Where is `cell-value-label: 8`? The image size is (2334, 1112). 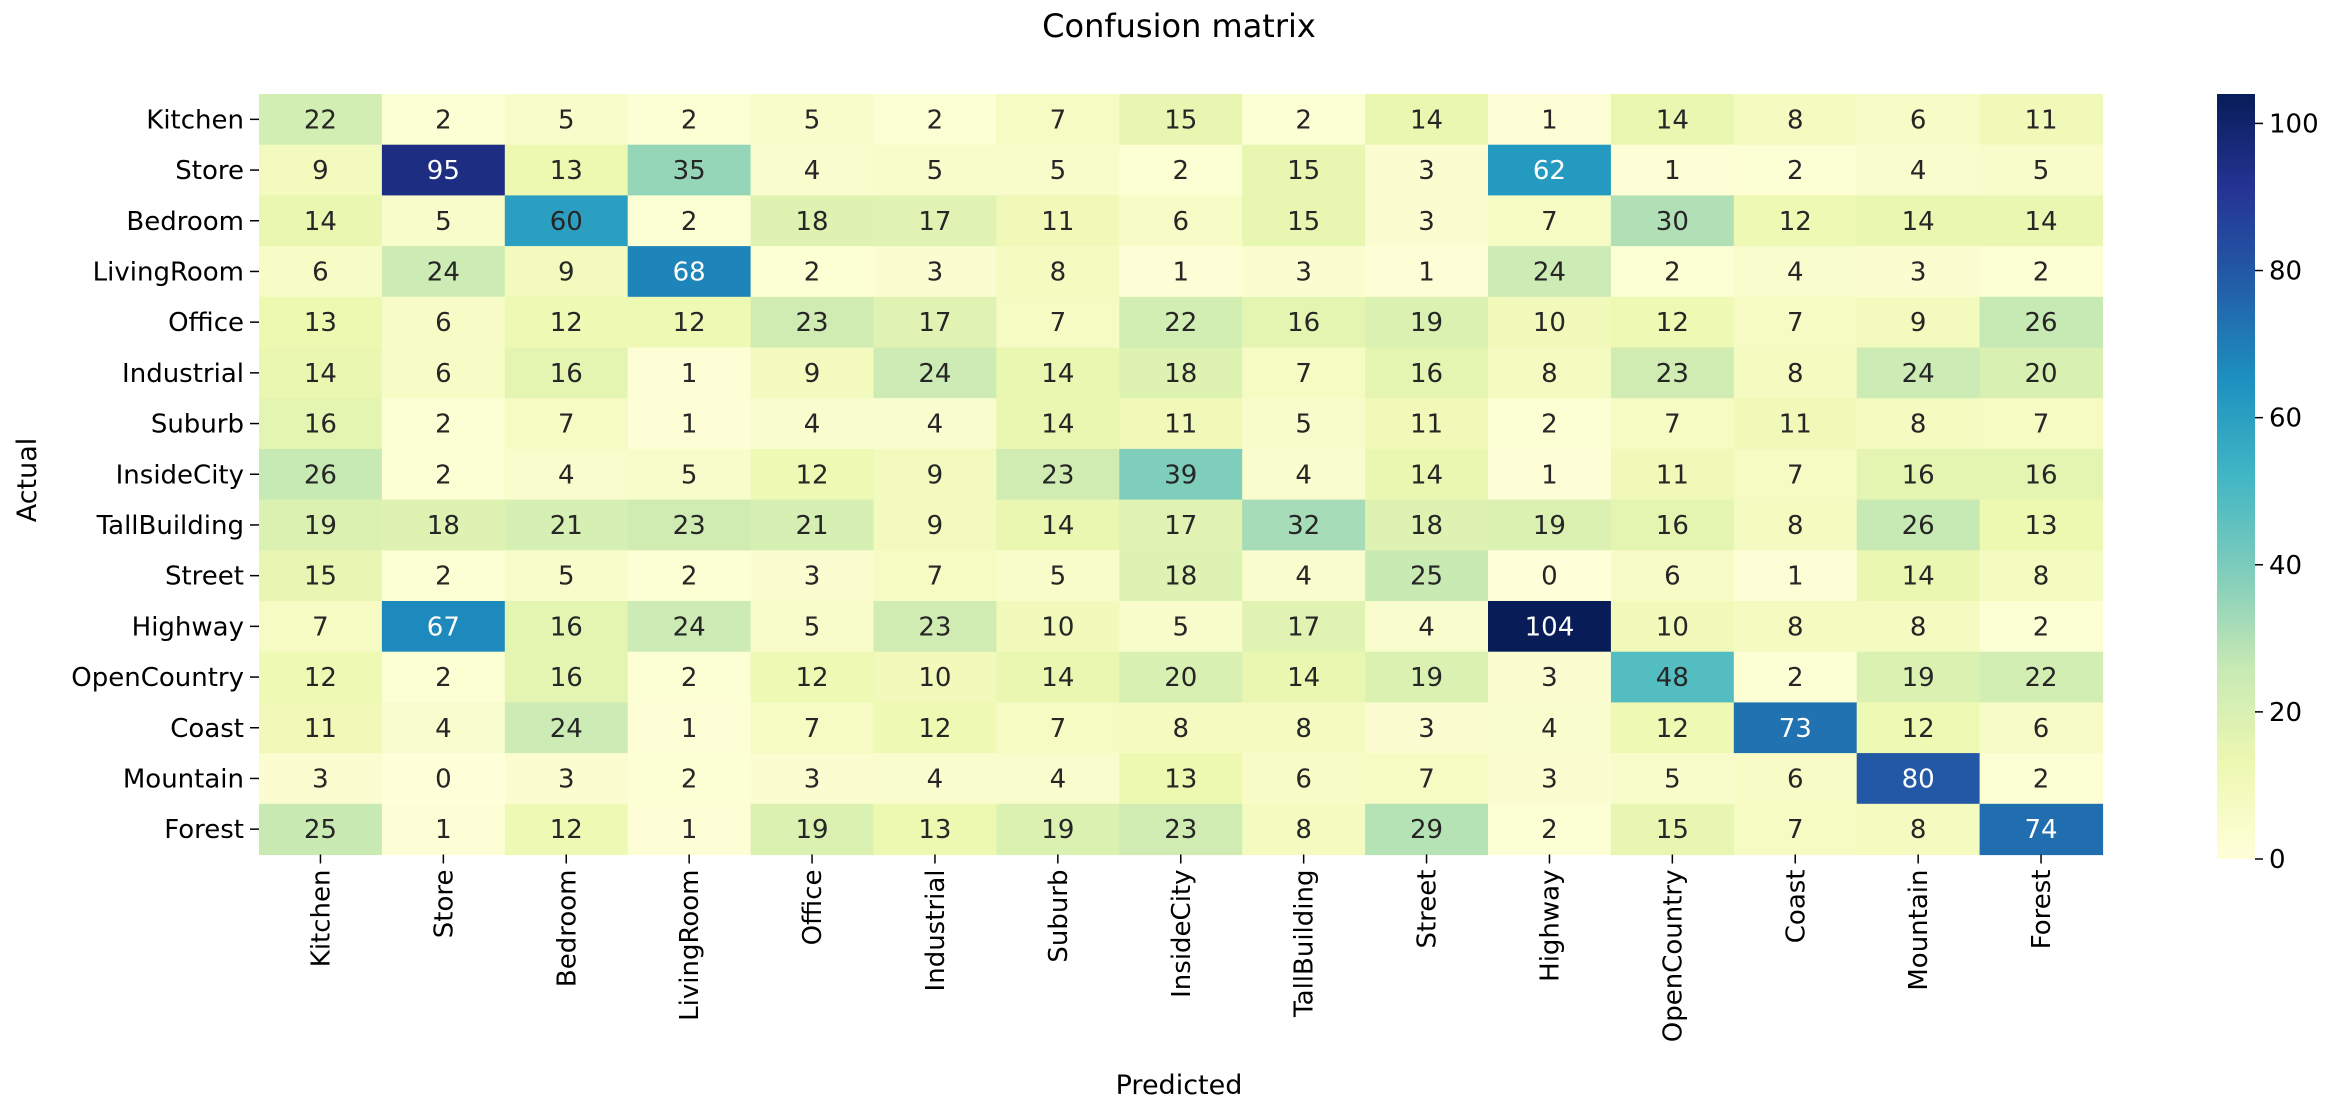 cell-value-label: 8 is located at coordinates (1918, 830).